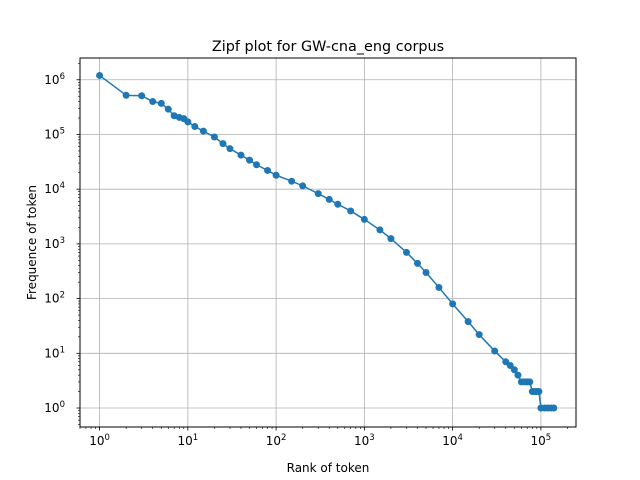 The width and height of the screenshot is (640, 480). What do you see at coordinates (62, 186) in the screenshot?
I see `y-tick-exponent: 4` at bounding box center [62, 186].